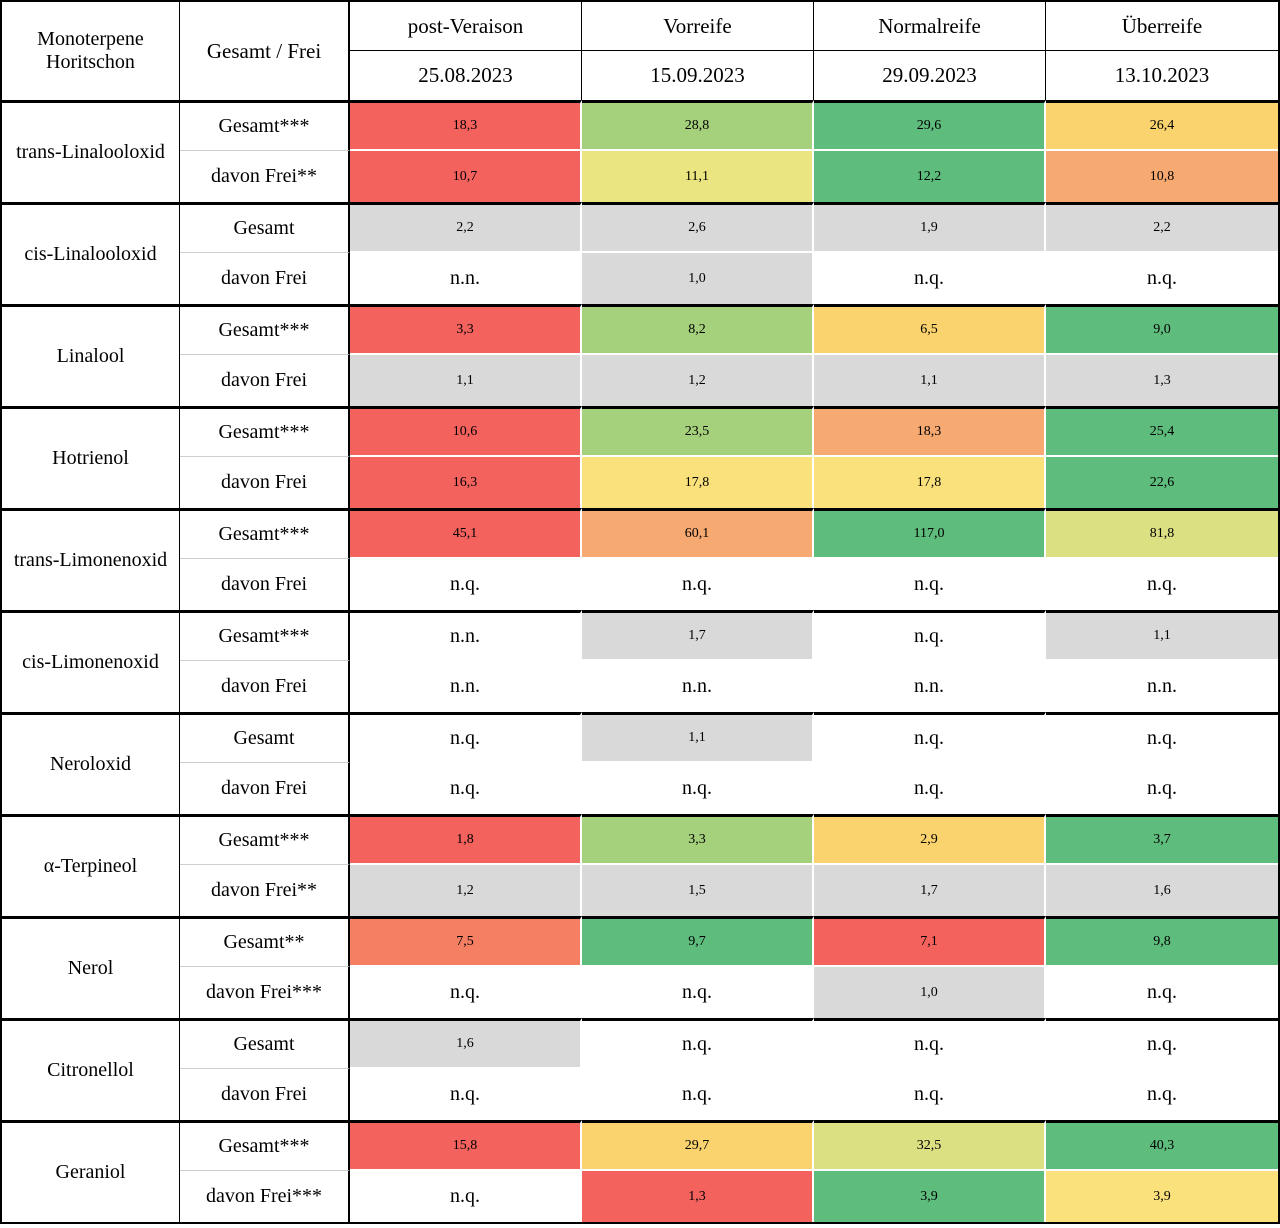  What do you see at coordinates (698, 26) in the screenshot?
I see `header-stage-vorreife: Vorreife` at bounding box center [698, 26].